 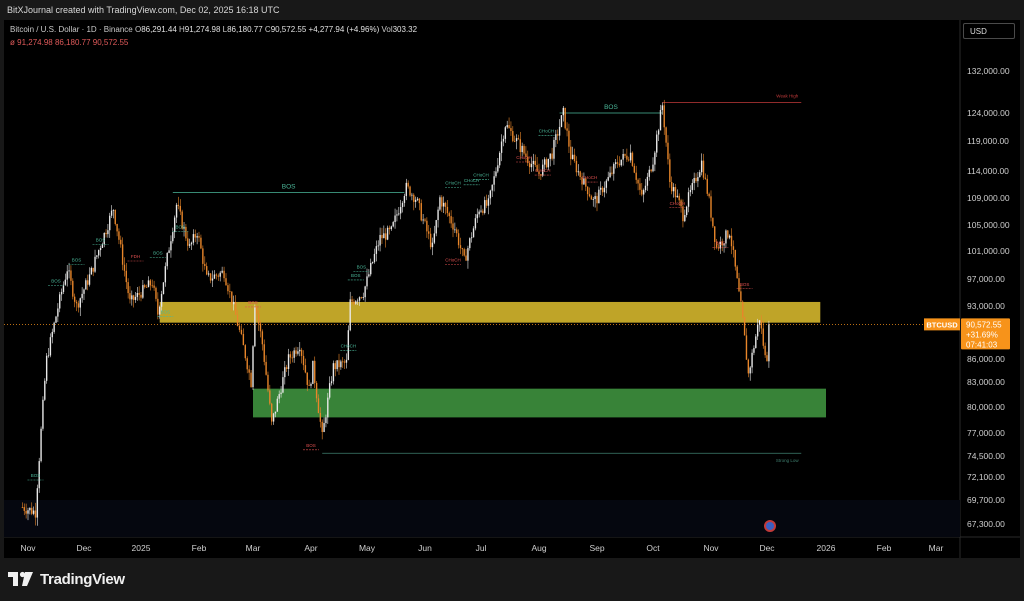 What do you see at coordinates (490, 312) in the screenshot?
I see `supply-zone` at bounding box center [490, 312].